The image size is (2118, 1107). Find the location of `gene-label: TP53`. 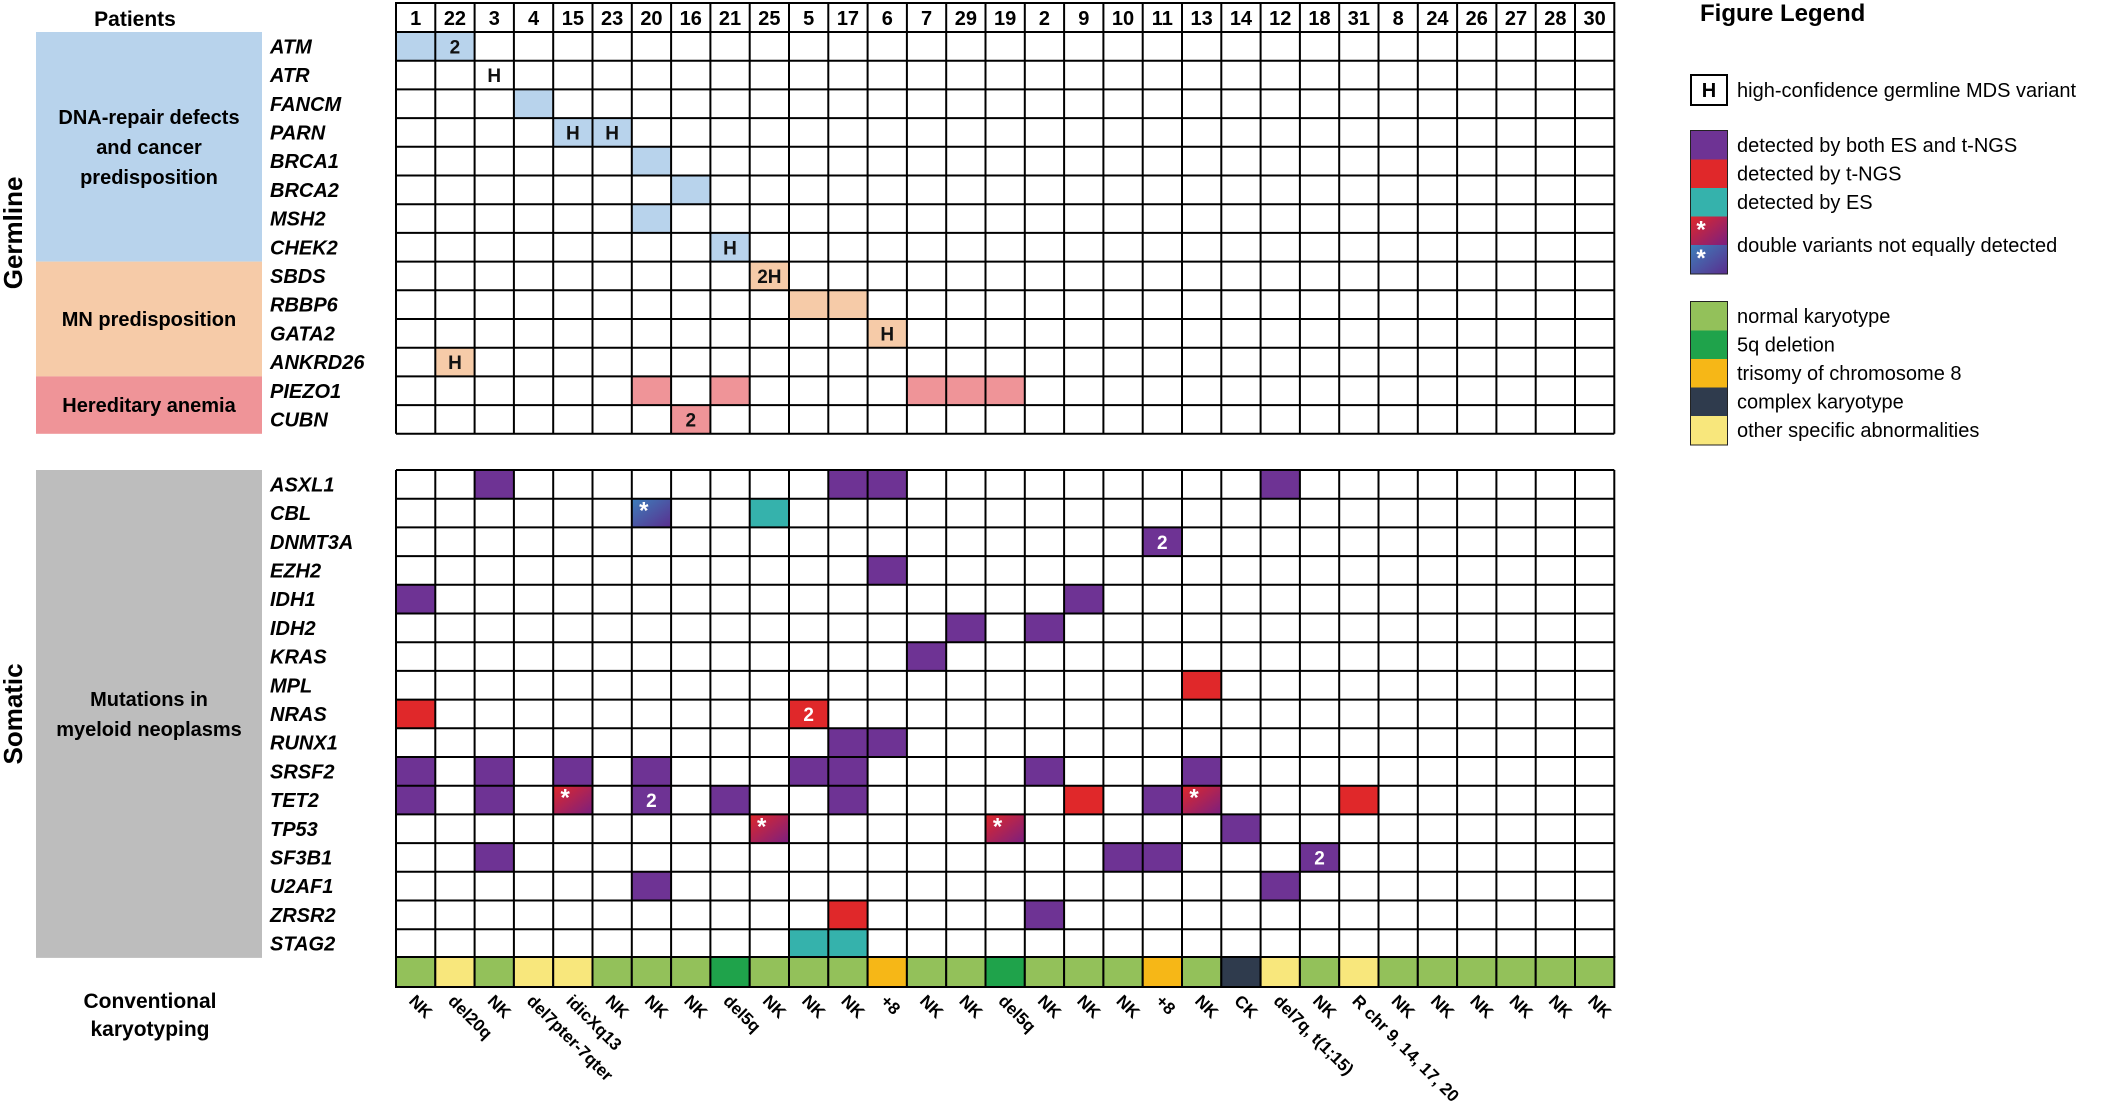

gene-label: TP53 is located at coordinates (294, 830).